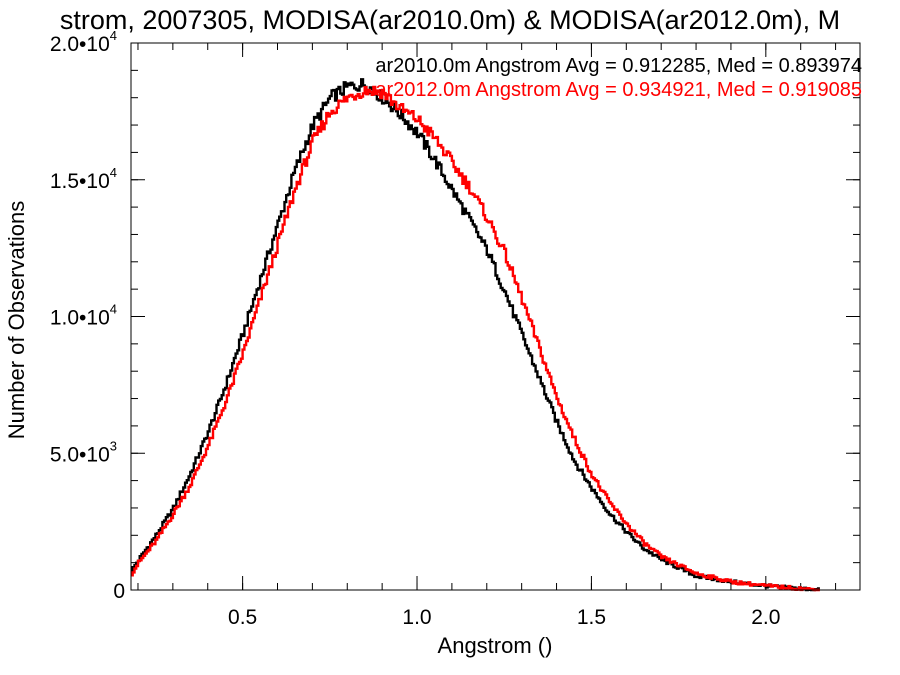 This screenshot has height=675, width=900. I want to click on y-tick-exponent: 3, so click(113, 445).